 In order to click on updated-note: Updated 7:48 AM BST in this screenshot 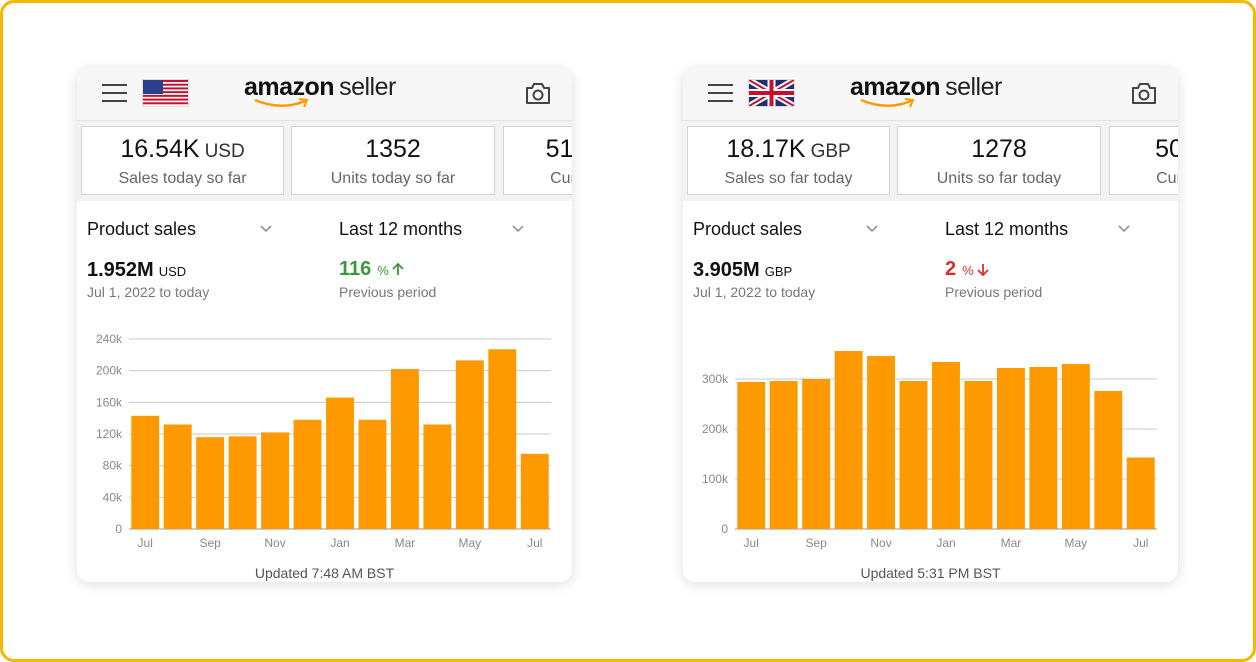, I will do `click(324, 573)`.